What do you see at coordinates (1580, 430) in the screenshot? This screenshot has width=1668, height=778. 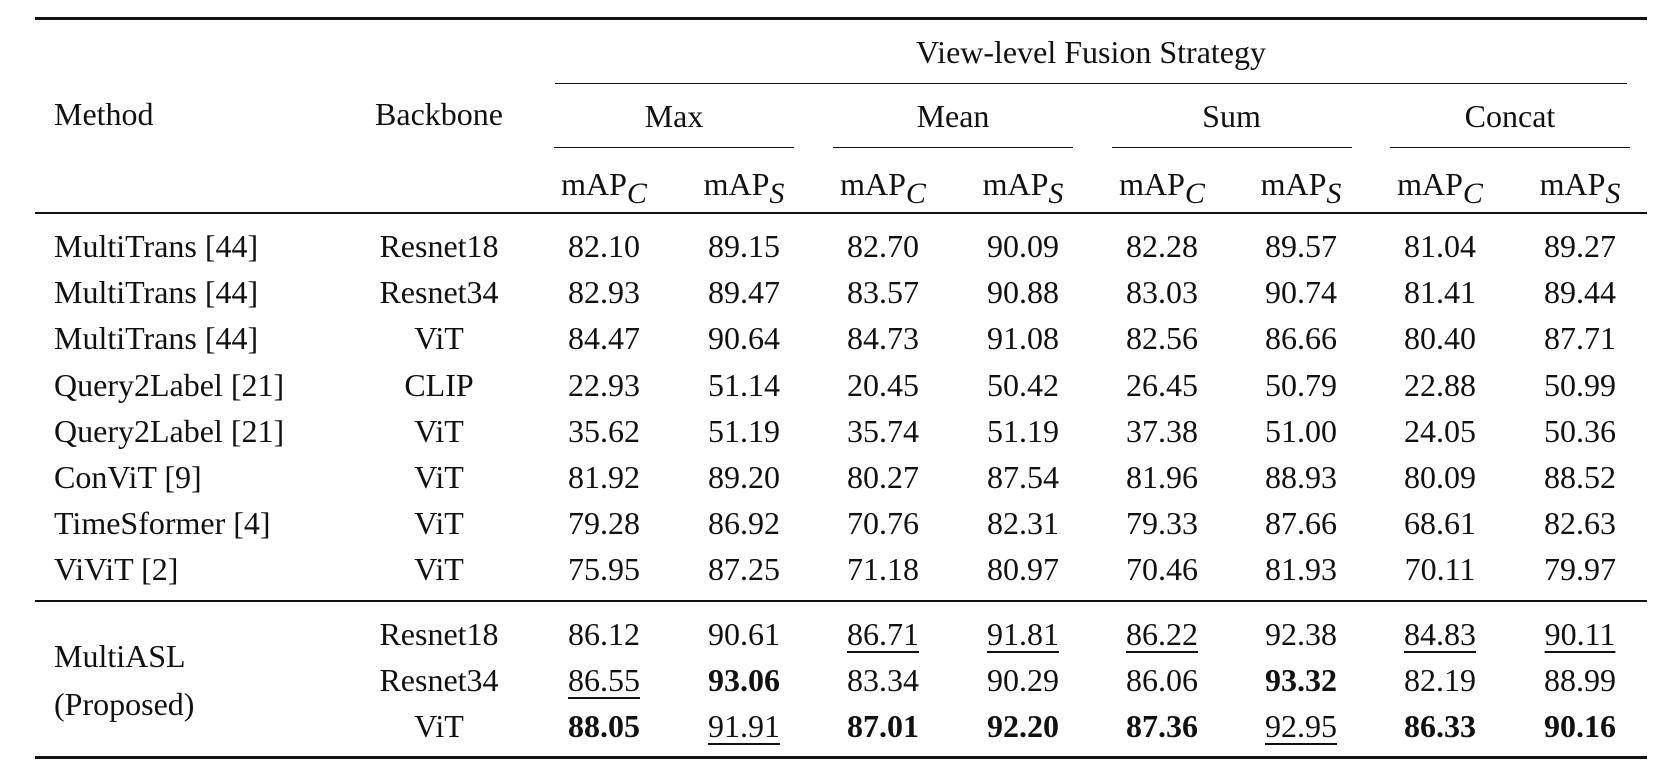 I see `cell-value: 50.36` at bounding box center [1580, 430].